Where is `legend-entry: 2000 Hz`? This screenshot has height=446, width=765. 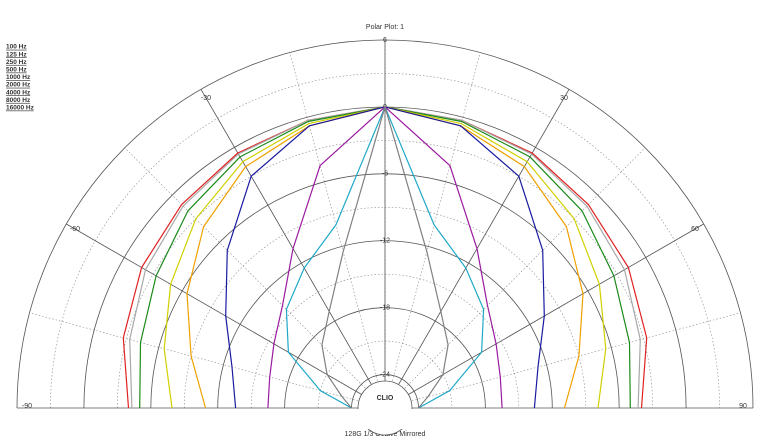
legend-entry: 2000 Hz is located at coordinates (18, 85).